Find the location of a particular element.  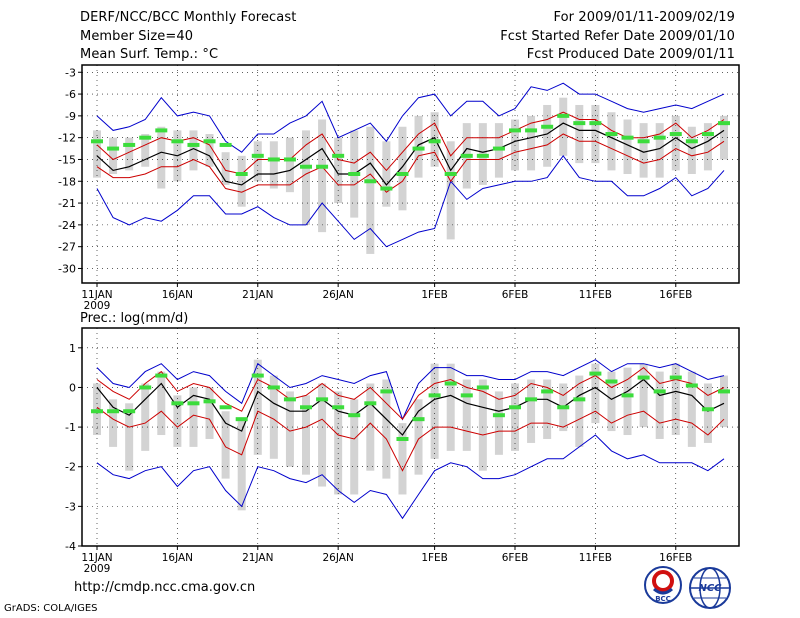

y-tick-label: -3 is located at coordinates (70, 506).